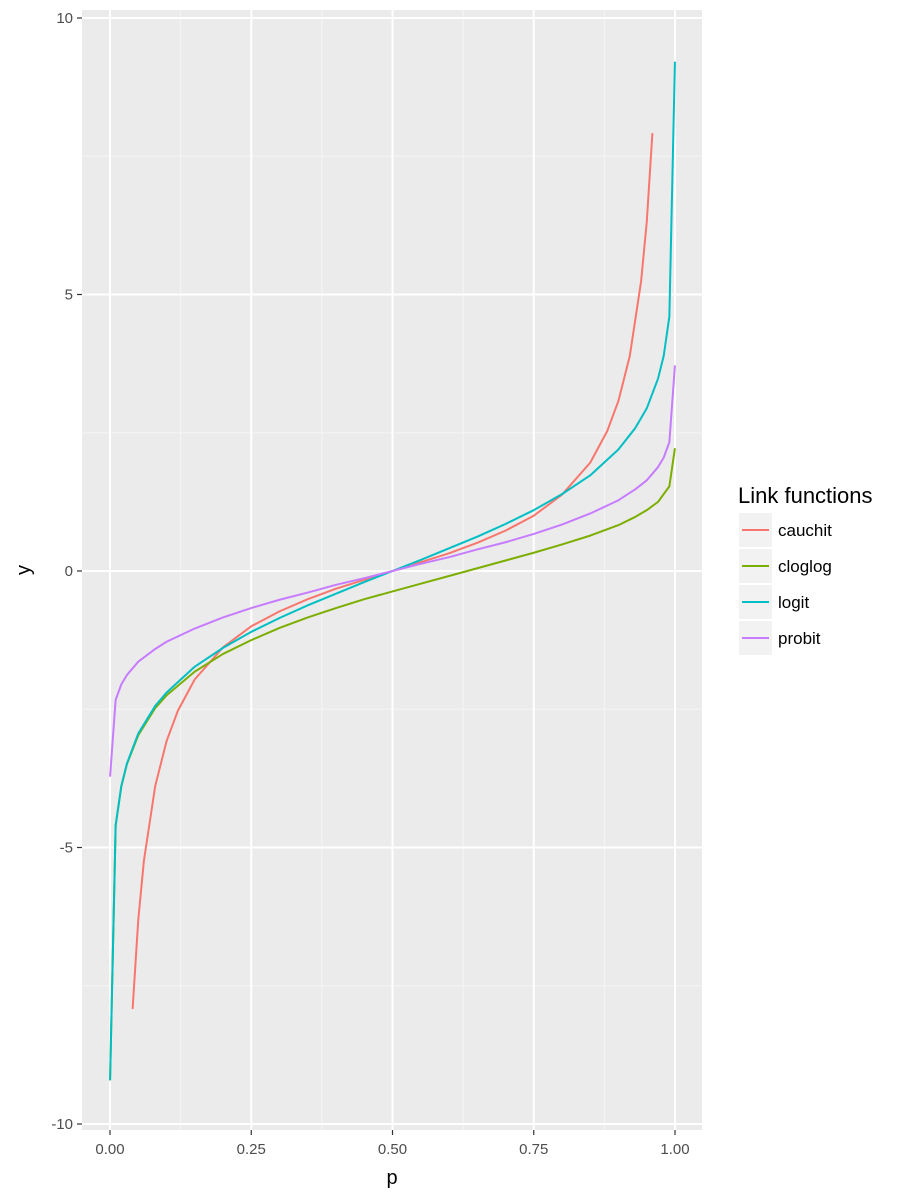 This screenshot has width=900, height=1200. Describe the element at coordinates (109, 1149) in the screenshot. I see `x-tick-label: 0.00` at that location.